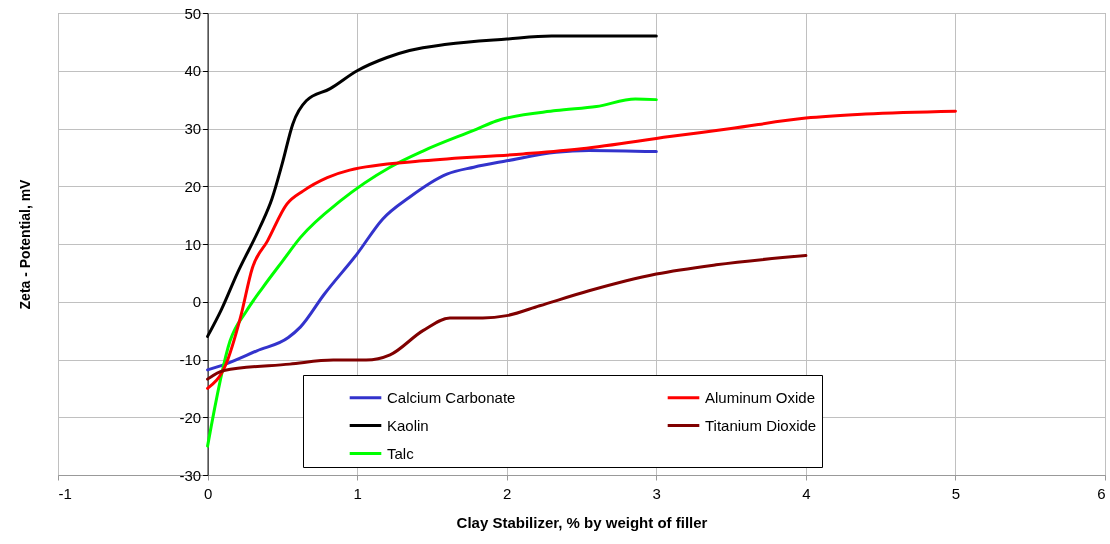 The height and width of the screenshot is (544, 1110). Describe the element at coordinates (65, 493) in the screenshot. I see `x-tick-label: -1` at that location.